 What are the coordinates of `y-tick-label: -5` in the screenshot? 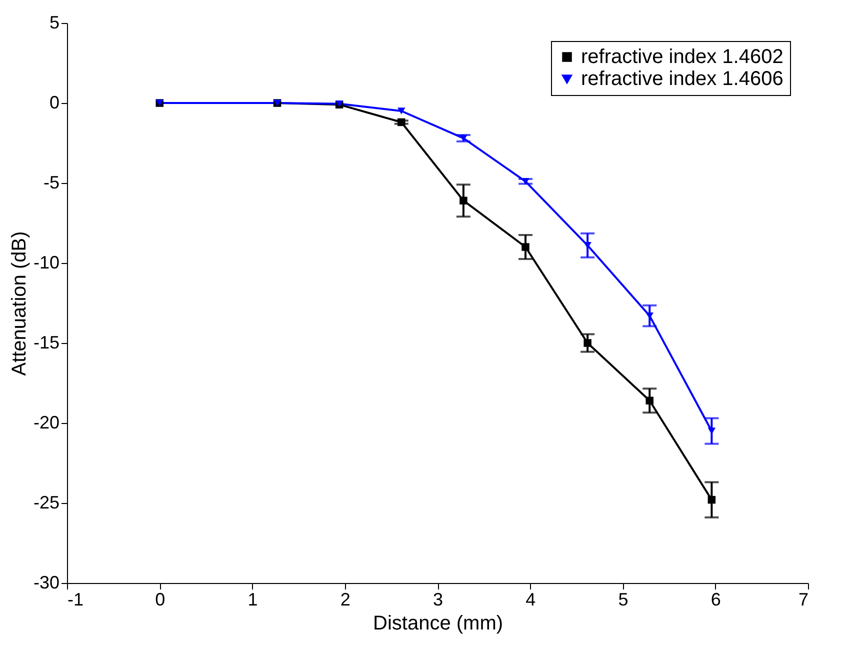 It's located at (51, 182).